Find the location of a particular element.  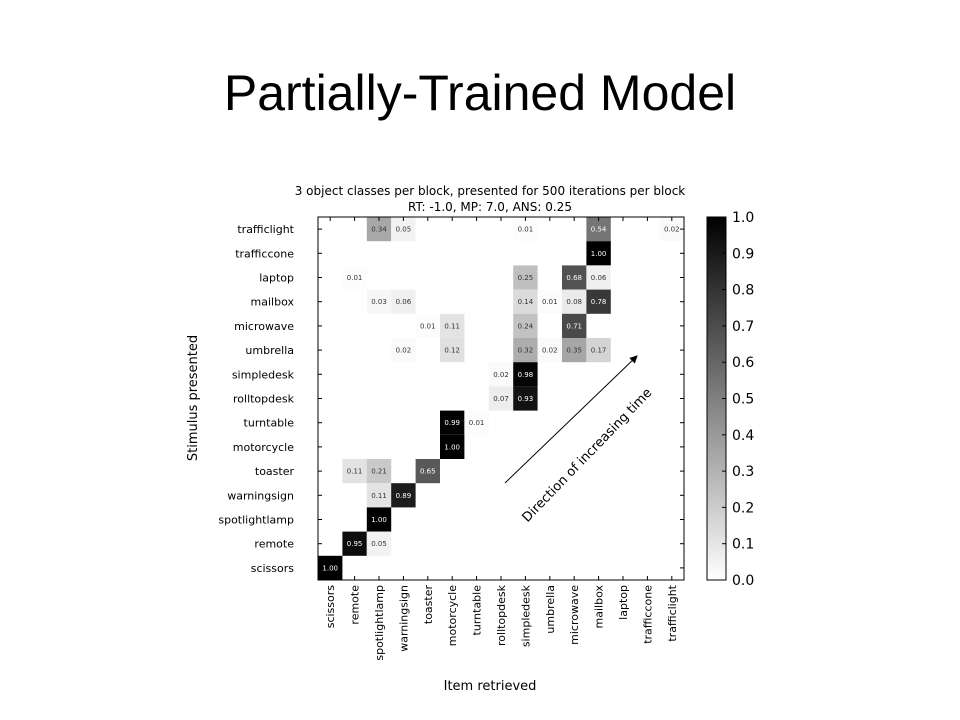

y-tick-label: warningsign is located at coordinates (260, 495).